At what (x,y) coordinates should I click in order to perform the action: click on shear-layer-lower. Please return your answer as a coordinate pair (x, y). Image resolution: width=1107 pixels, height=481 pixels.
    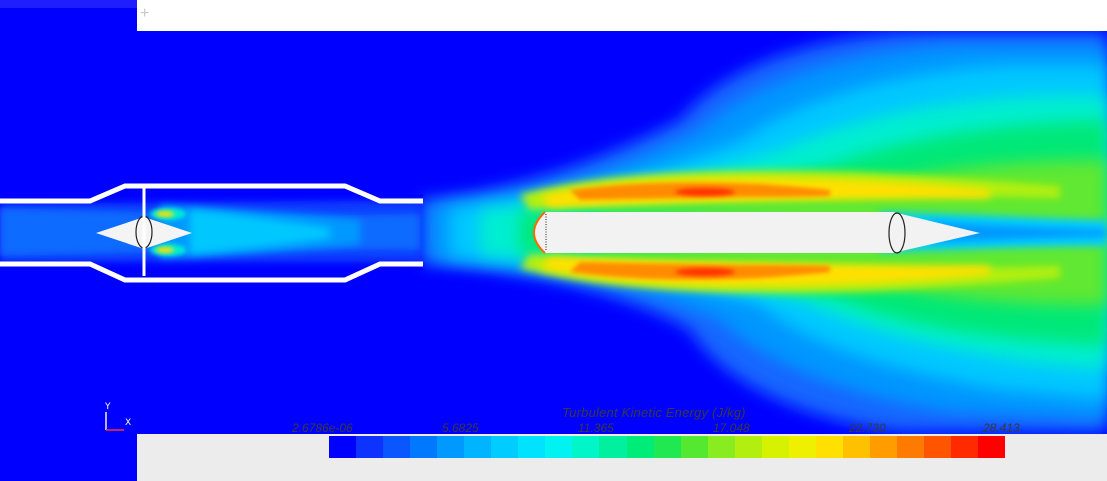
    Looking at the image, I should click on (790, 274).